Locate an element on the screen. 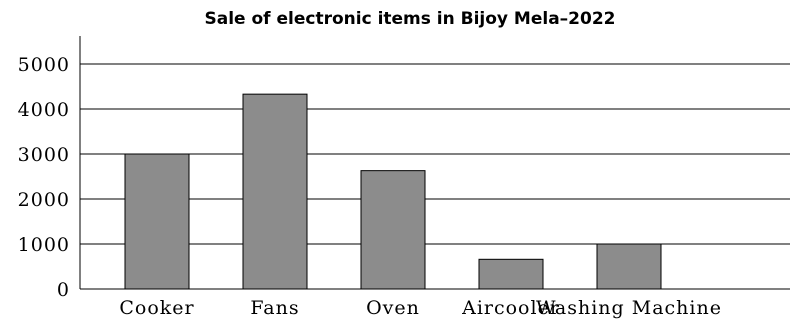 Image resolution: width=792 pixels, height=322 pixels. y-tick-label: 3000 is located at coordinates (44, 155).